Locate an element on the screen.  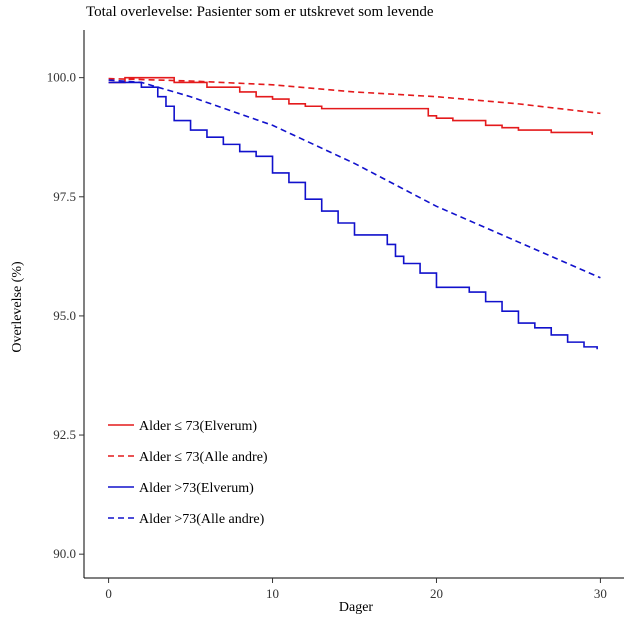
y-tick-label: 92.5 is located at coordinates (64, 434).